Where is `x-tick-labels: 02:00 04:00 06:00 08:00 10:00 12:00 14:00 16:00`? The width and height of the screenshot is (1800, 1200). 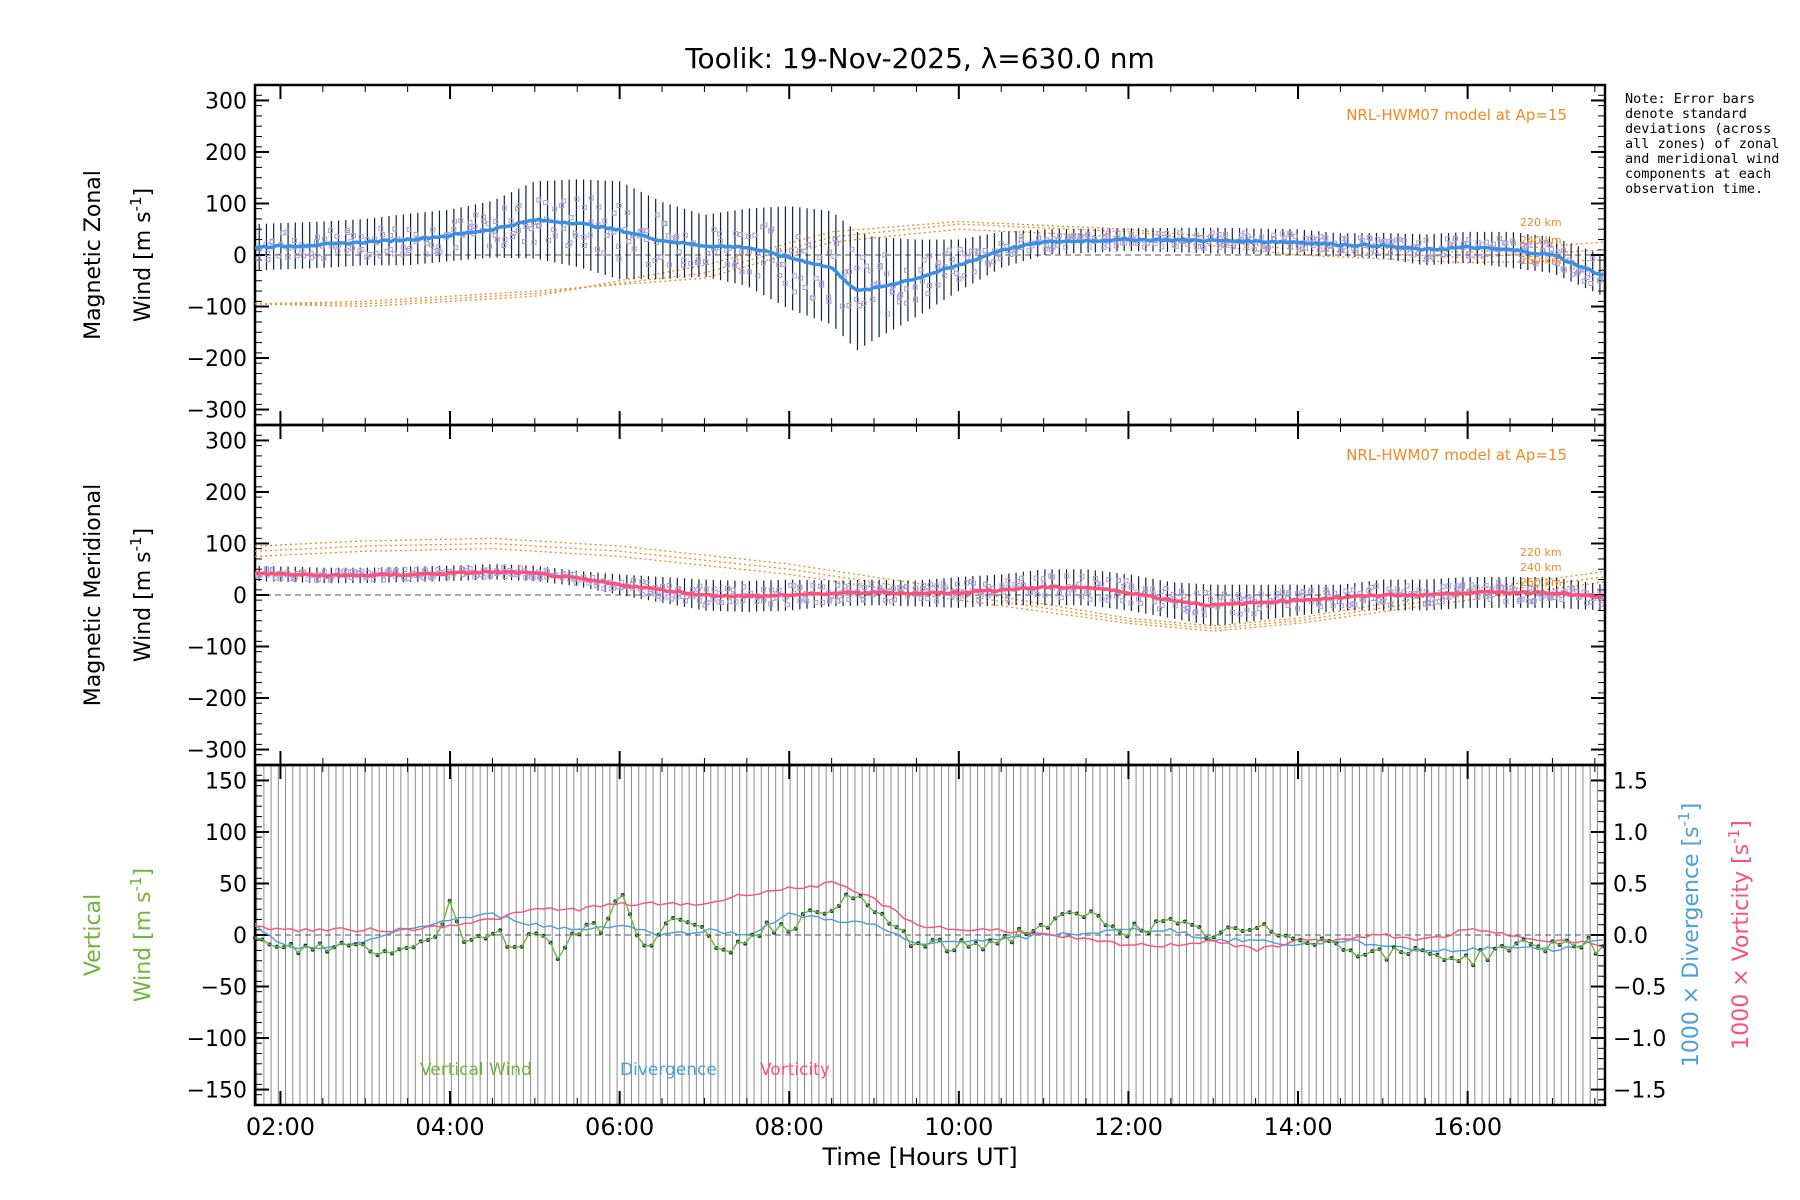 x-tick-labels: 02:00 04:00 06:00 08:00 10:00 12:00 14:00 16:00 is located at coordinates (874, 1127).